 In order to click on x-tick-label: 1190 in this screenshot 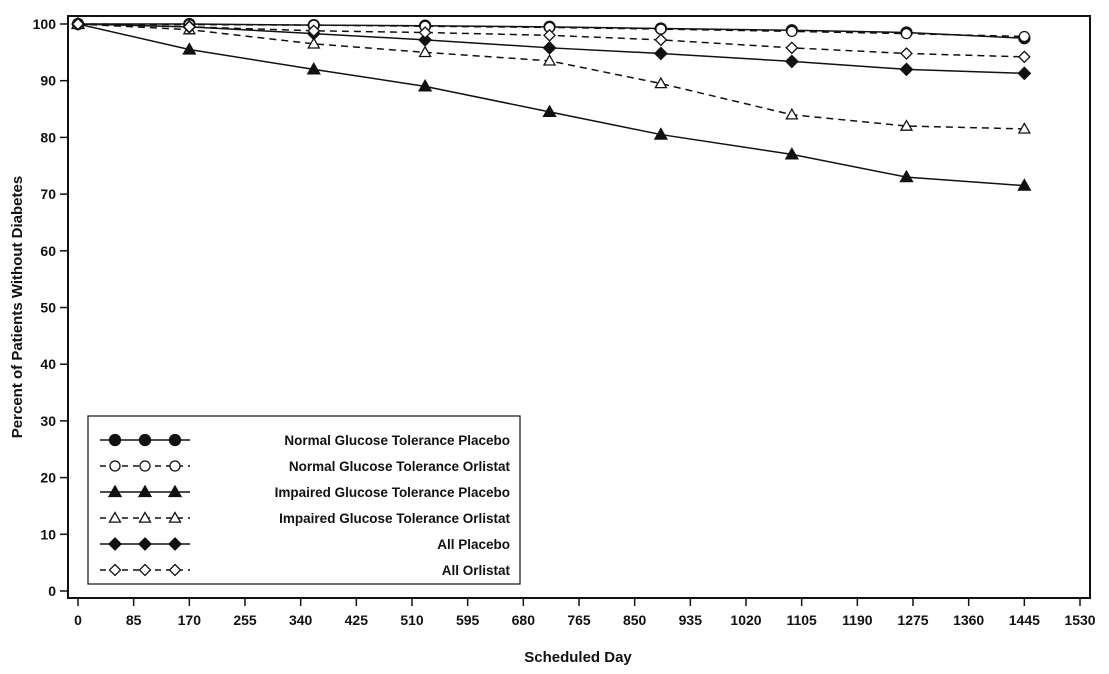, I will do `click(857, 620)`.